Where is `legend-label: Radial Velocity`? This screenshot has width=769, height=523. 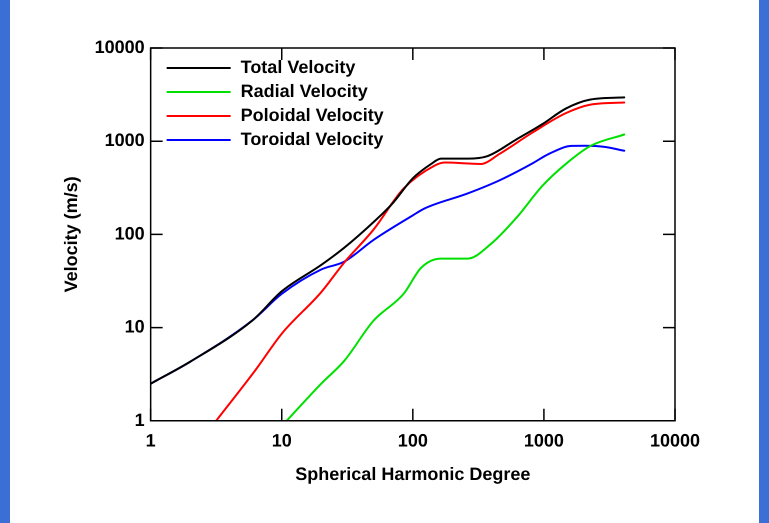
legend-label: Radial Velocity is located at coordinates (304, 90).